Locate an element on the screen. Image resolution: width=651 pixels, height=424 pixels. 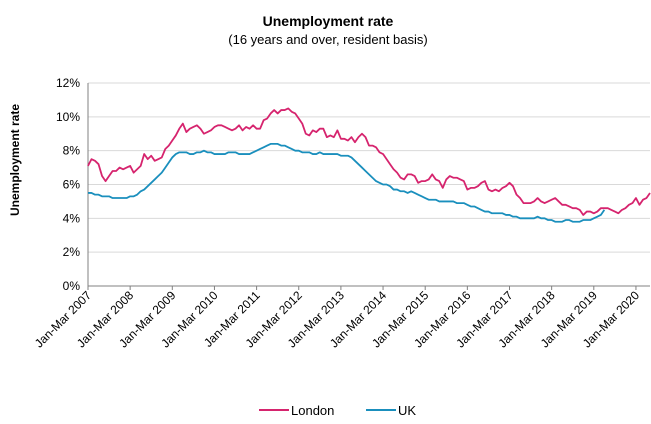
legend-label-uk: UK is located at coordinates (407, 410).